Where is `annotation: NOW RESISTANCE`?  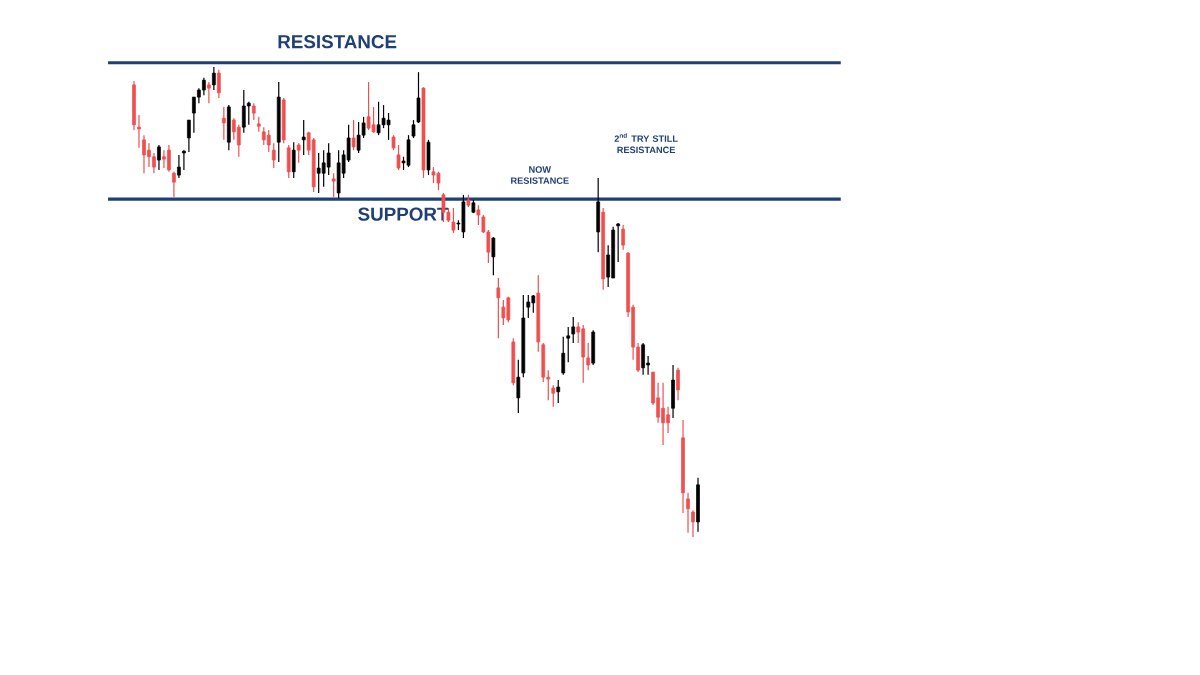
annotation: NOW RESISTANCE is located at coordinates (540, 175).